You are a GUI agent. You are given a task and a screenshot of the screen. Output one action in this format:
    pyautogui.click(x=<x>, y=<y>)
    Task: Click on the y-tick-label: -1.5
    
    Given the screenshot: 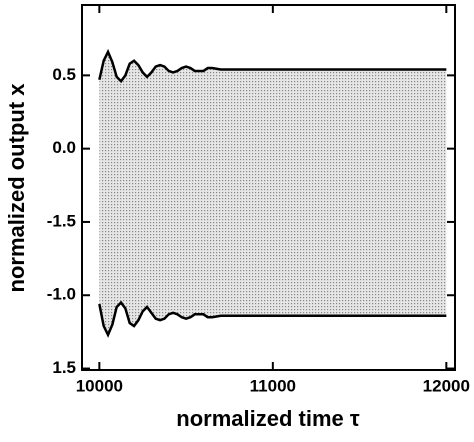 What is the action you would take?
    pyautogui.click(x=61, y=220)
    